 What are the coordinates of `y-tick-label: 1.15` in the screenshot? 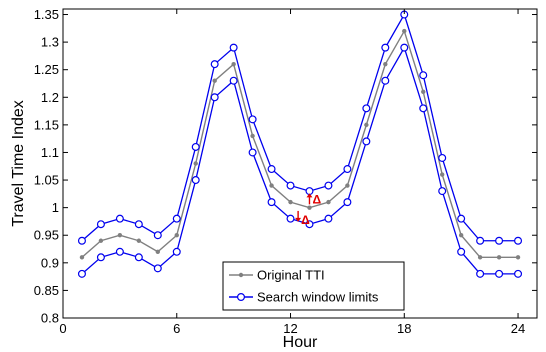 It's located at (46, 124).